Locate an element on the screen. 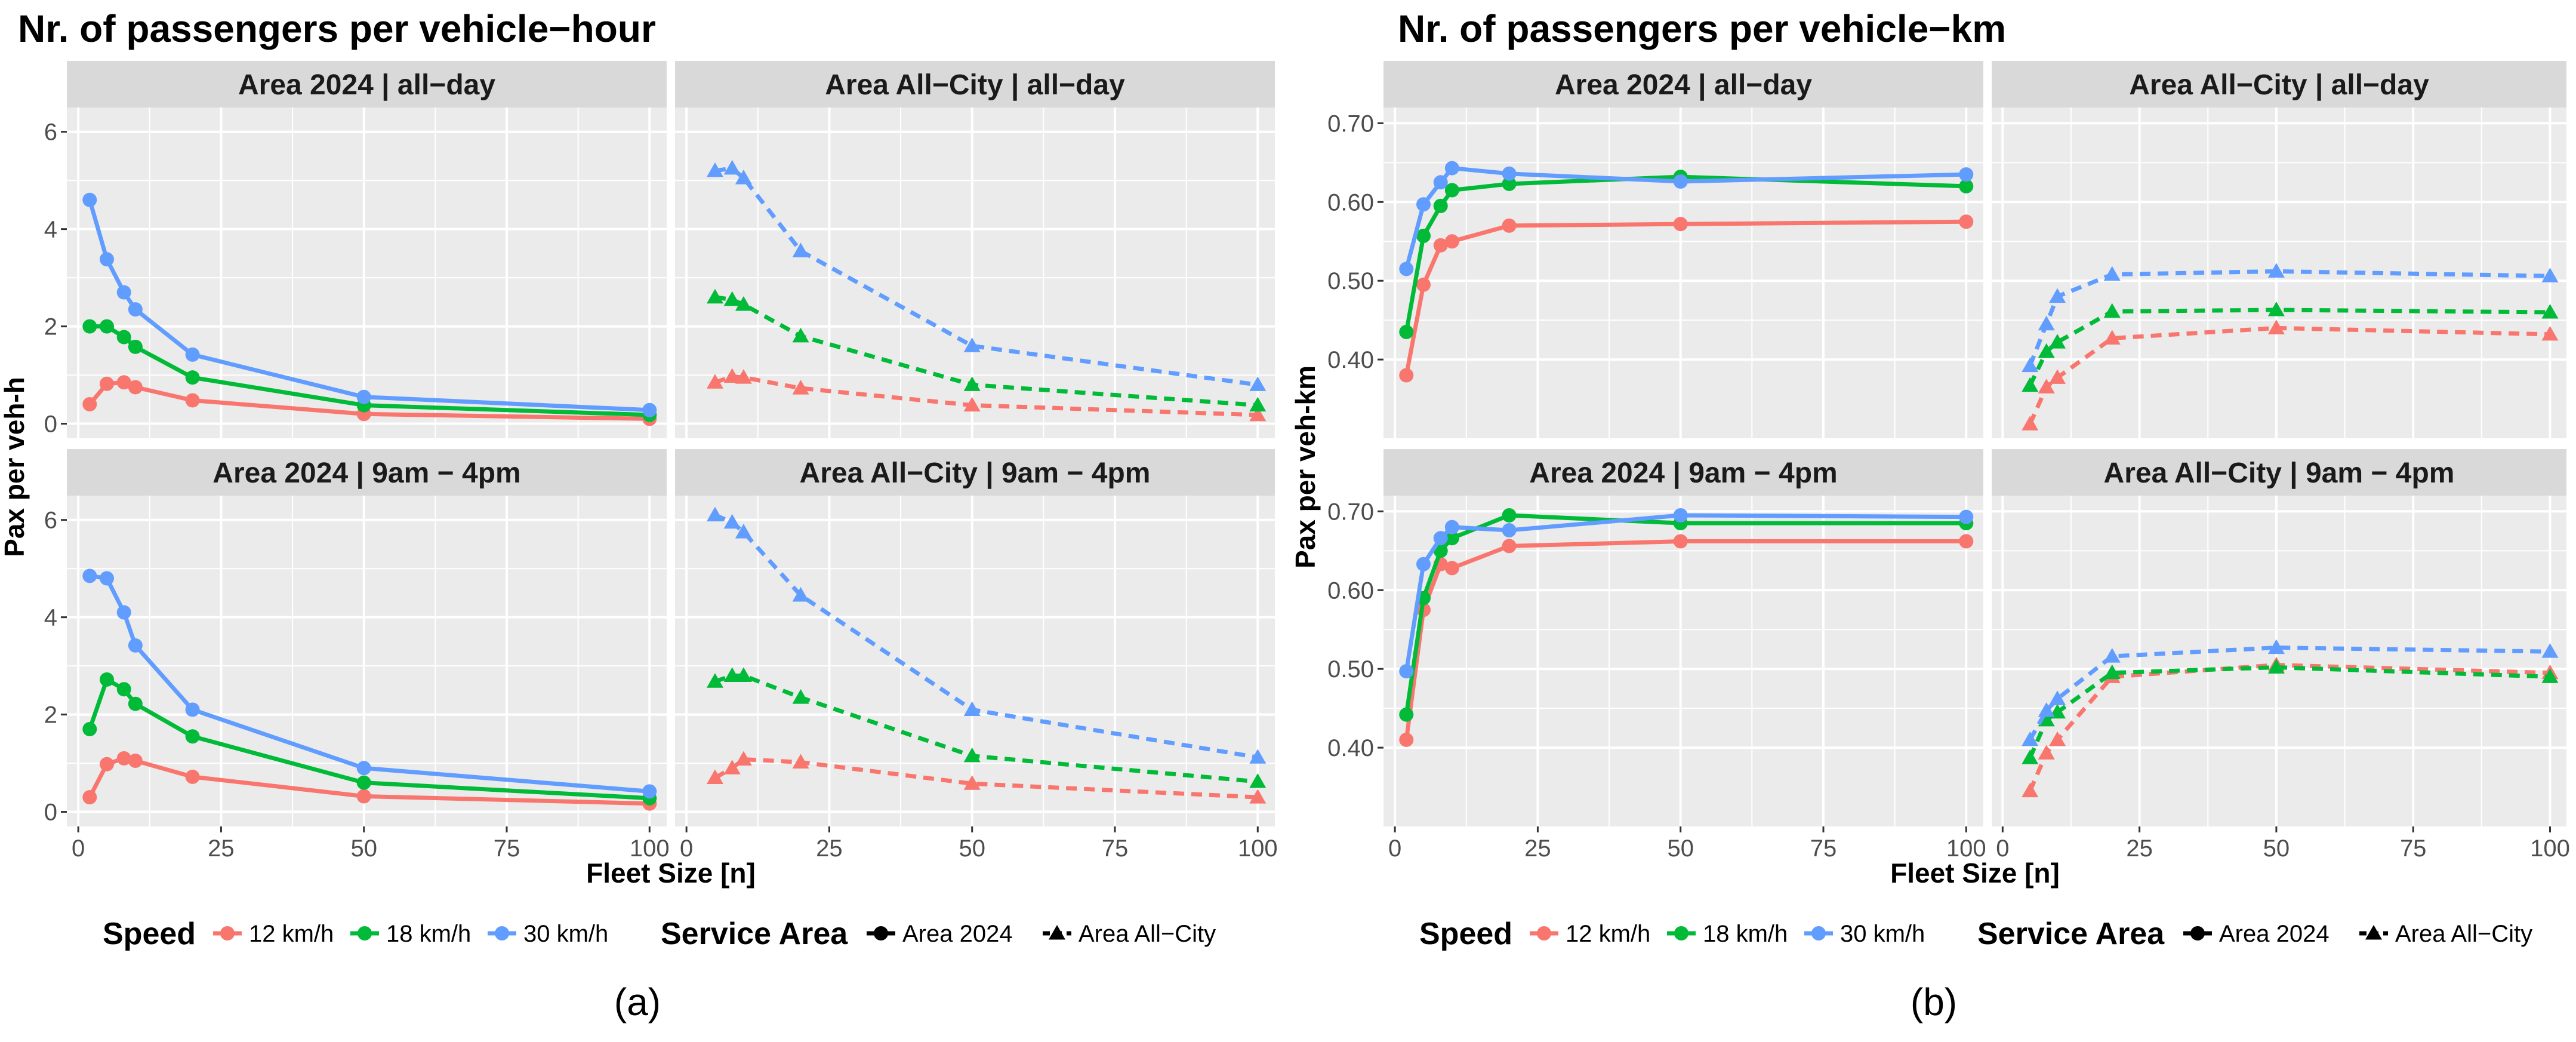  legend-speed-item: 18 km/h is located at coordinates (1745, 934).